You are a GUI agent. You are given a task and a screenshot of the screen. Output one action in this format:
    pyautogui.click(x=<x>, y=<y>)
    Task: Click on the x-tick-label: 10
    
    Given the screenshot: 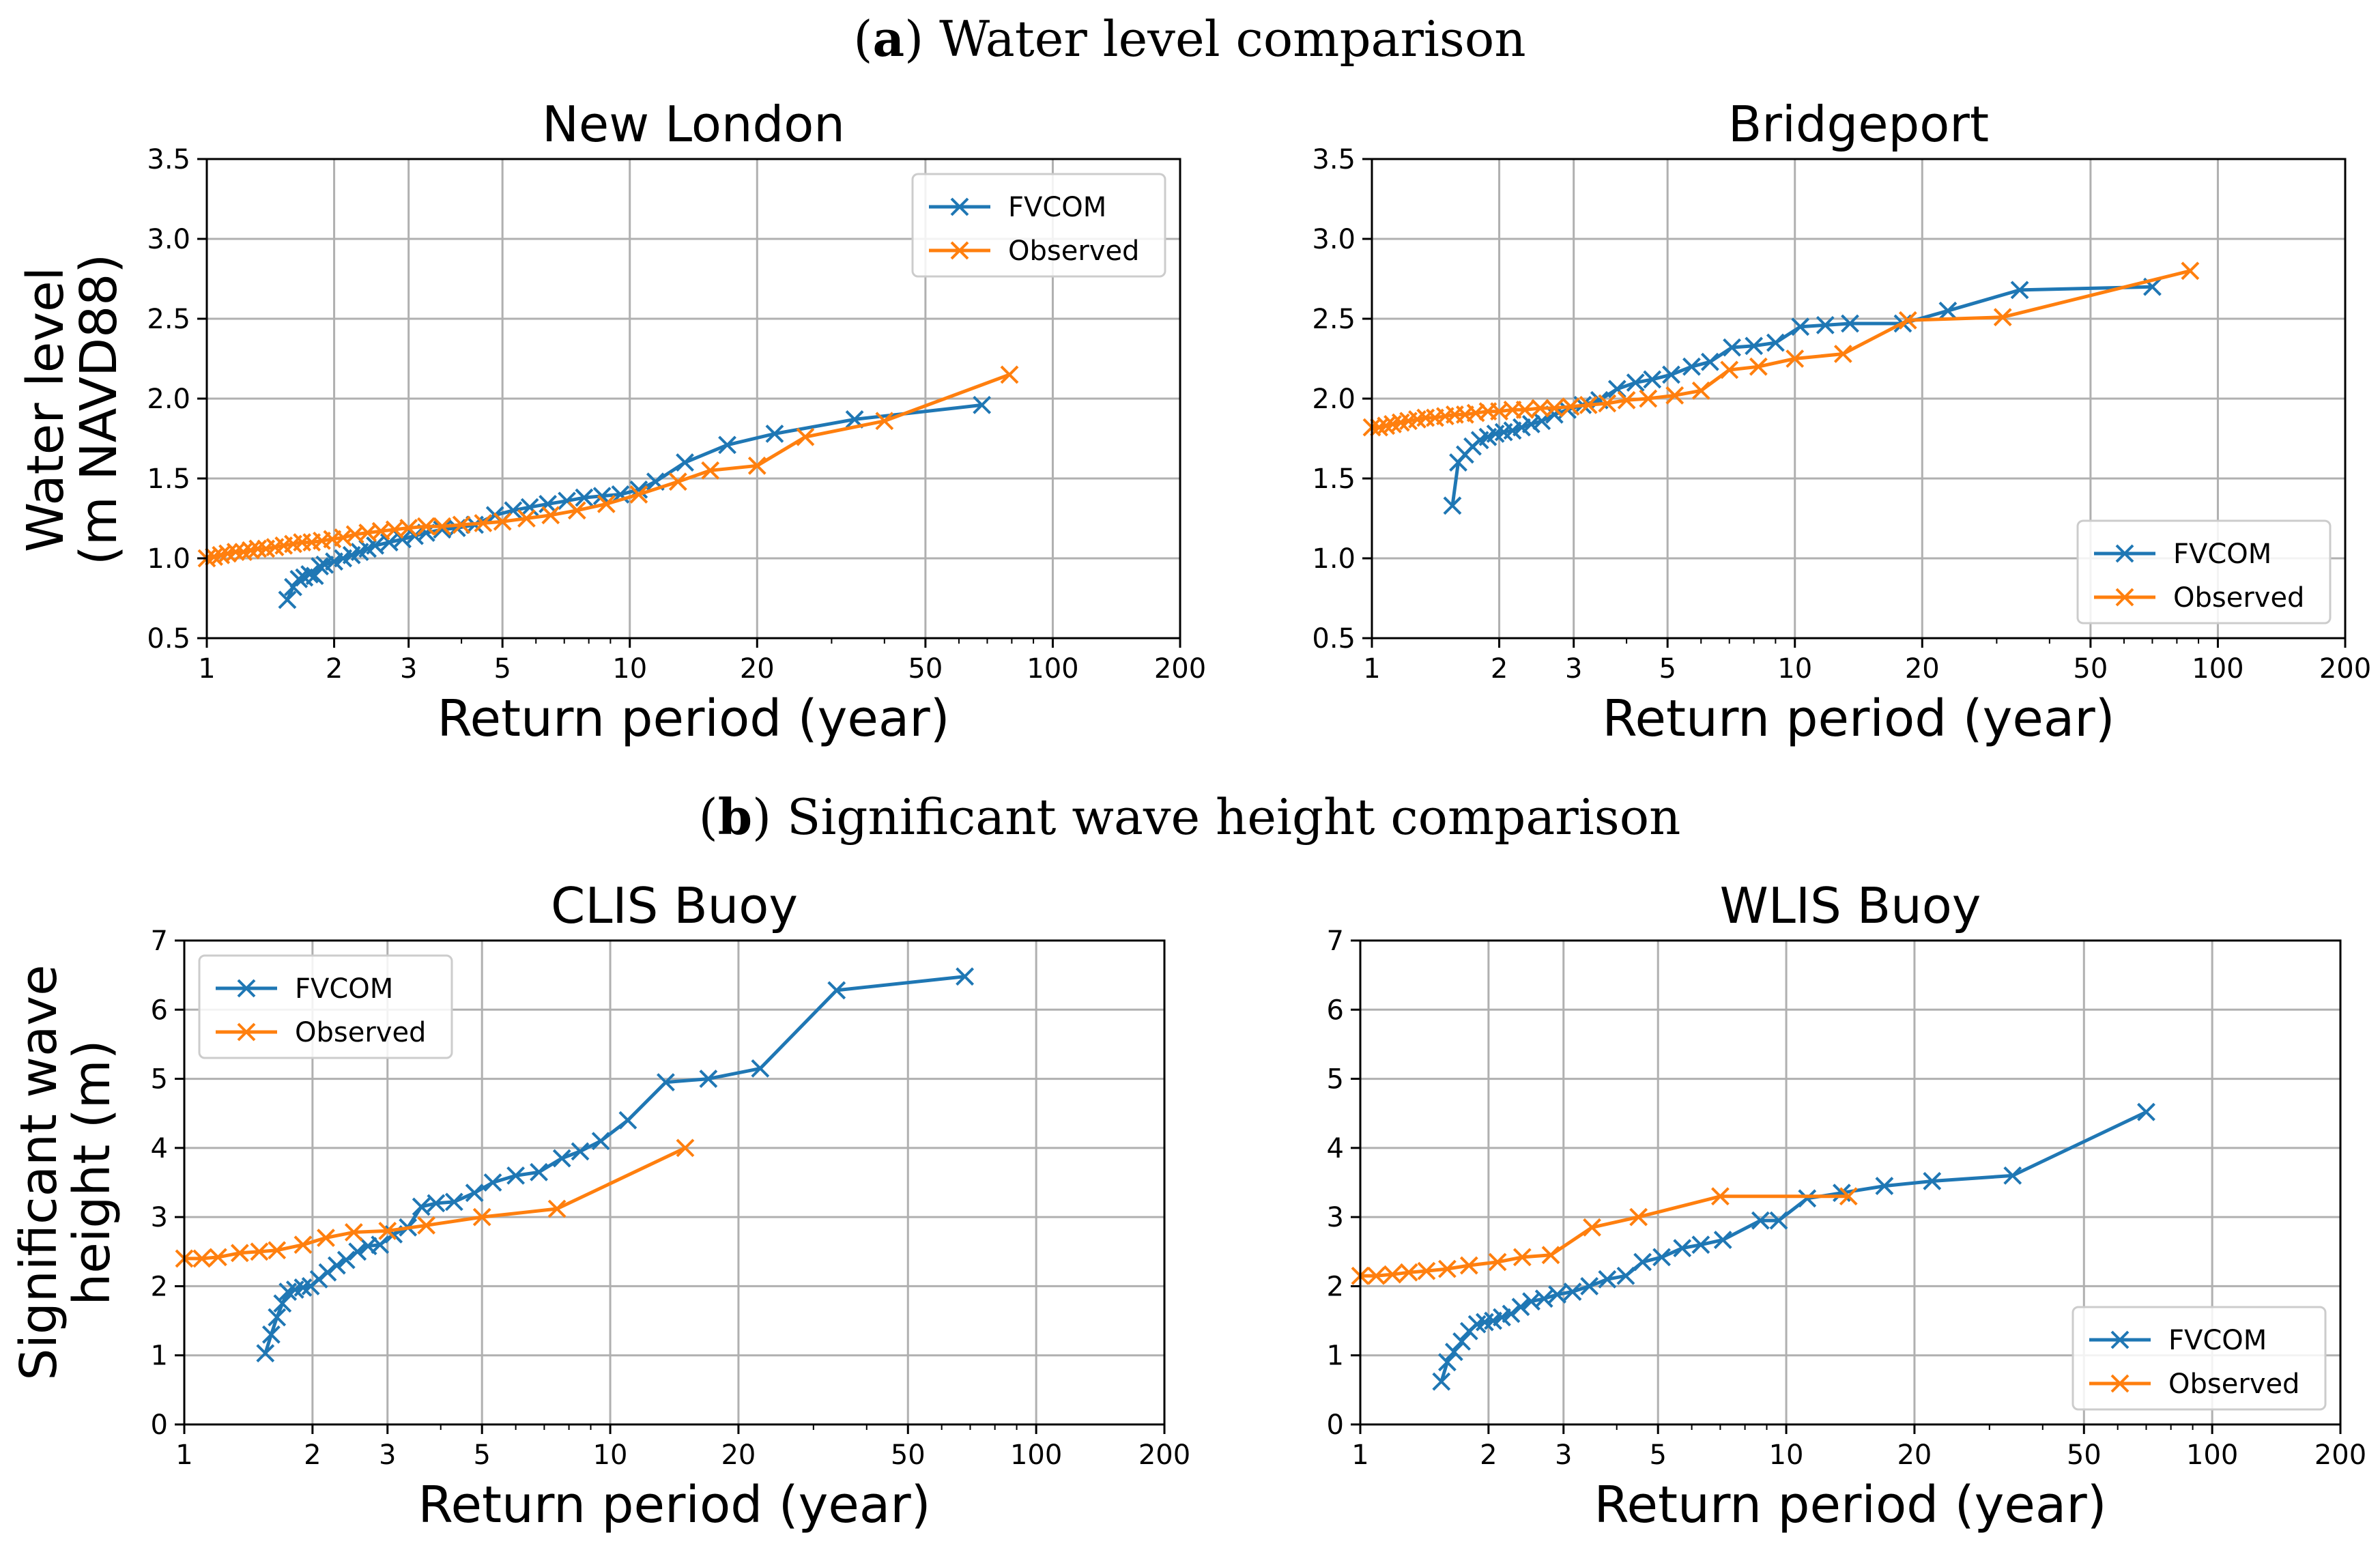 What is the action you would take?
    pyautogui.click(x=629, y=669)
    